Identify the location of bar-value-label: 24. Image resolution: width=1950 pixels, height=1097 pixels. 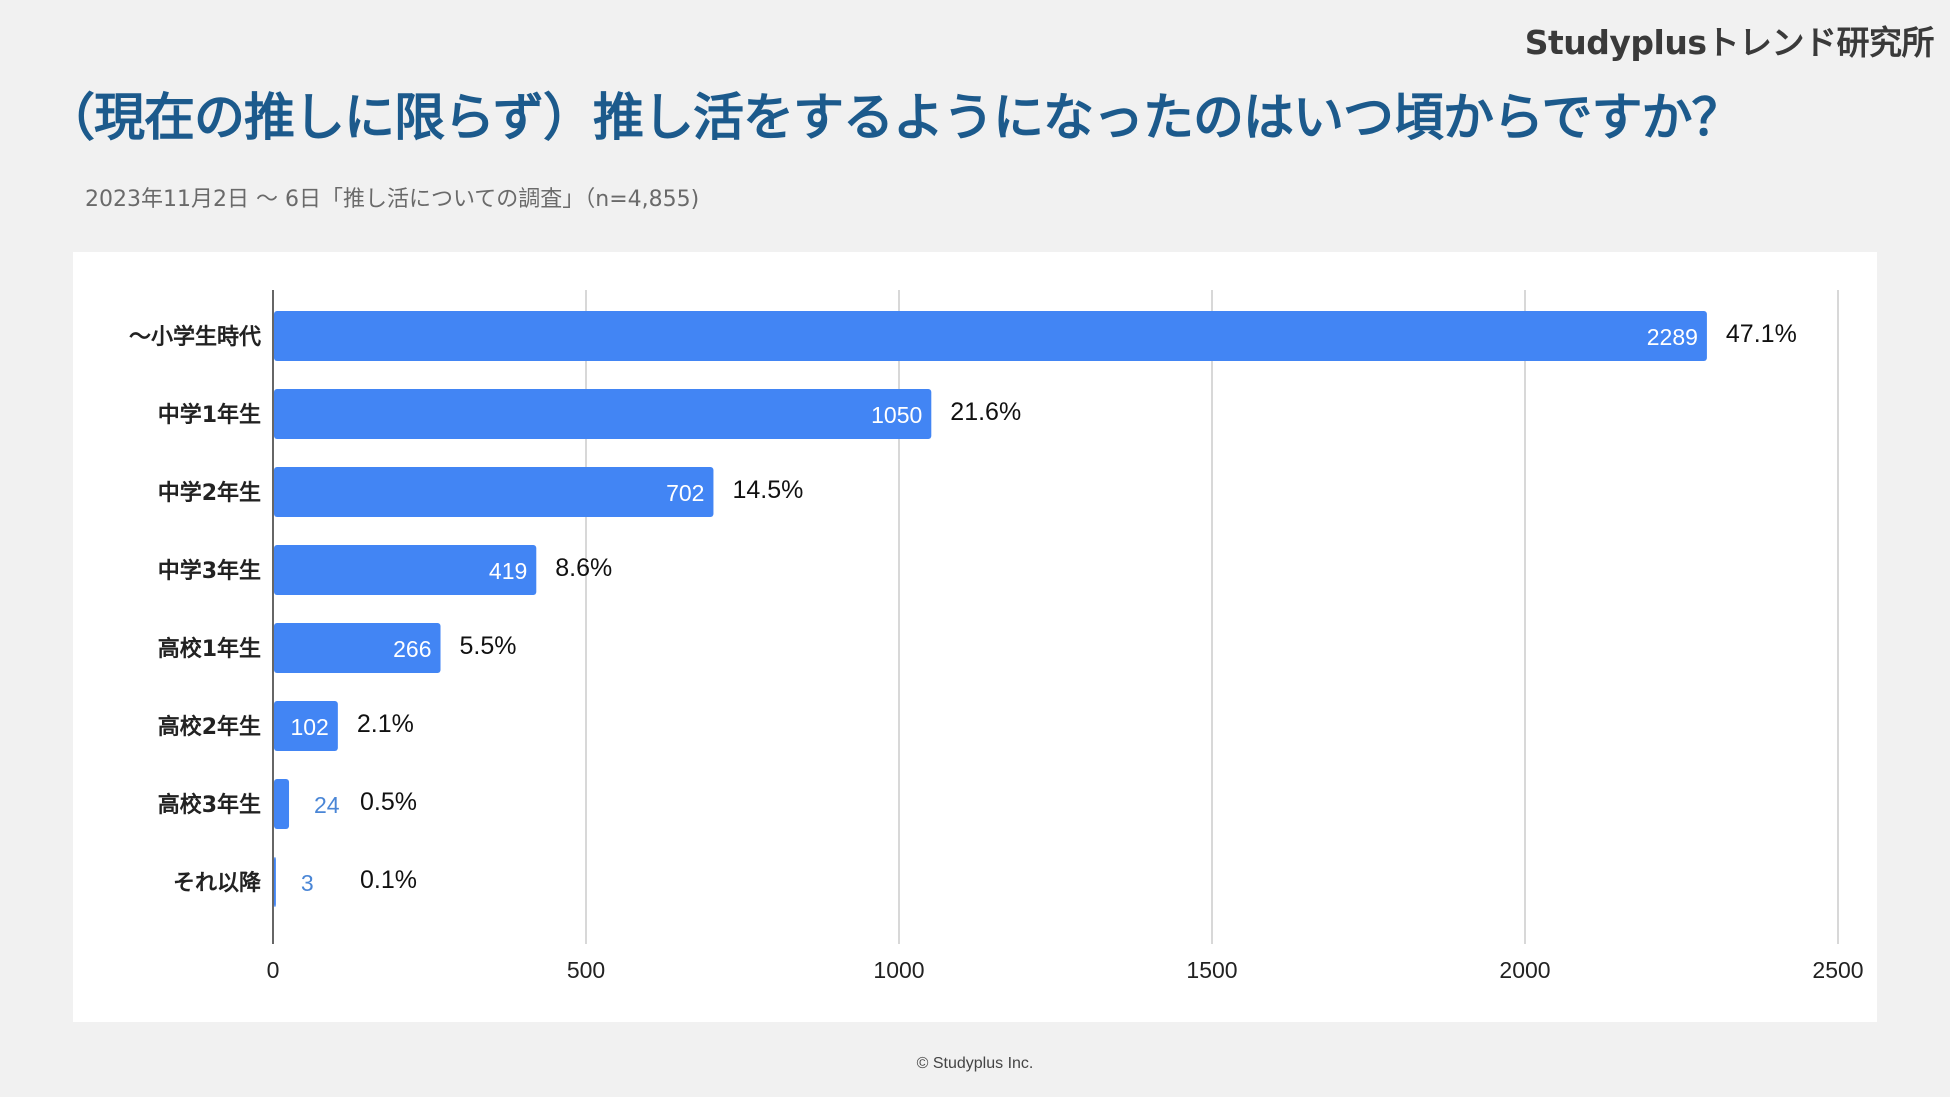
(327, 805).